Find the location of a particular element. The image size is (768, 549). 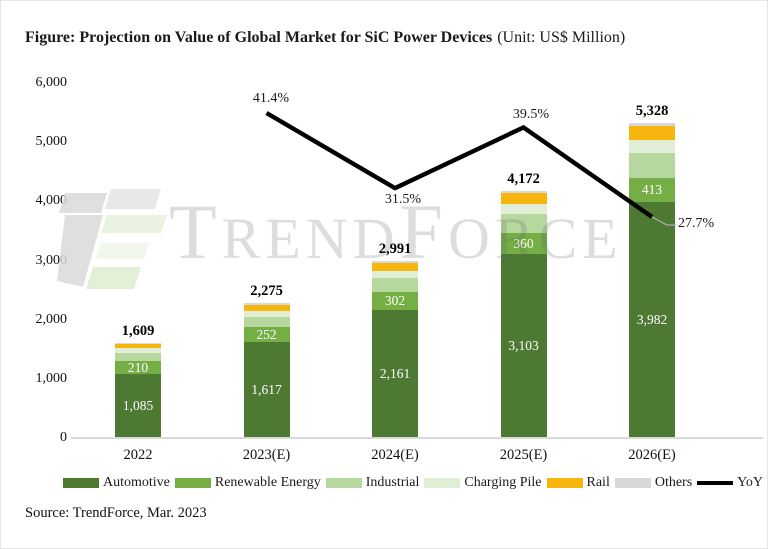

x-axis-line is located at coordinates (417, 438).